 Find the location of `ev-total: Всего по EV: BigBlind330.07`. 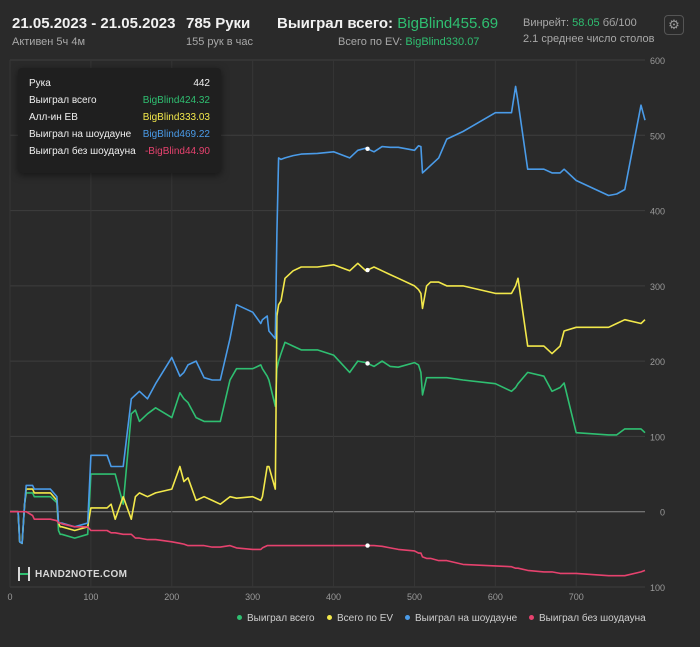

ev-total: Всего по EV: BigBlind330.07 is located at coordinates (408, 42).